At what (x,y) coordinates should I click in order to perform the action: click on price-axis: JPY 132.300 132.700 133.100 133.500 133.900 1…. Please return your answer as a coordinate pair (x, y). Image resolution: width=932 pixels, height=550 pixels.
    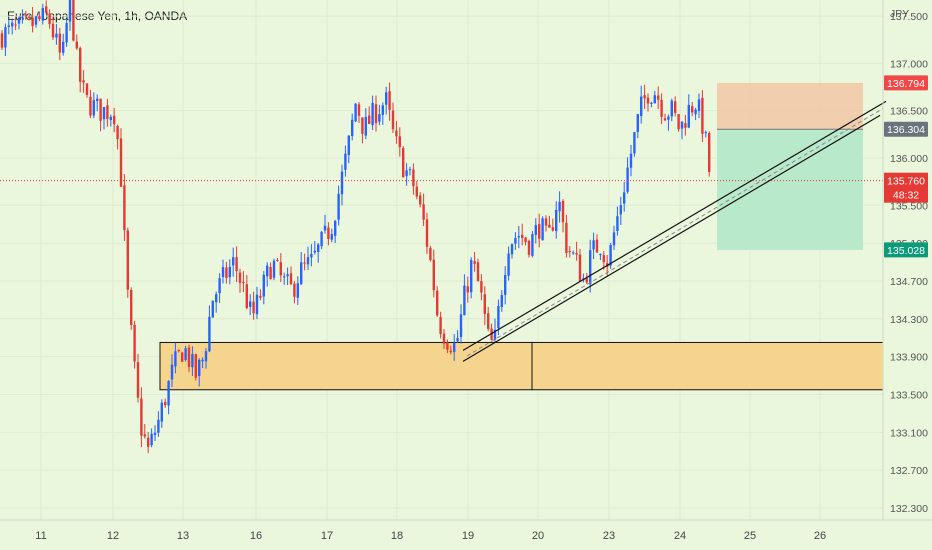
    Looking at the image, I should click on (909, 257).